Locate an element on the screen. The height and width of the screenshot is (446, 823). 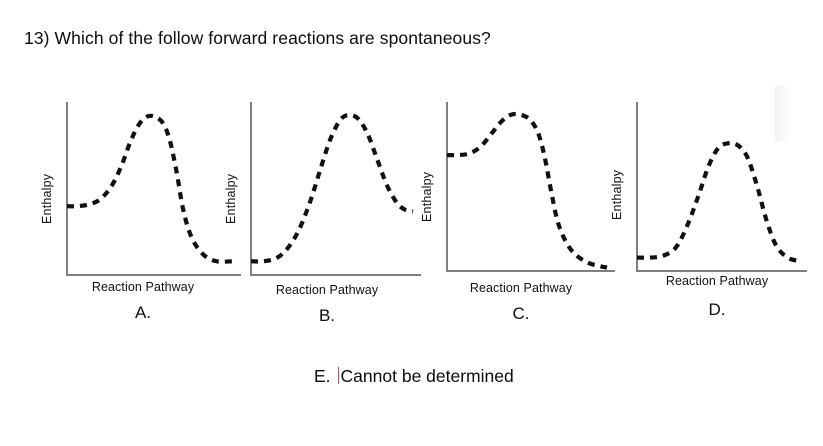
answer-choice-d: Enthalpy Reaction Pathway D. is located at coordinates (705, 217).